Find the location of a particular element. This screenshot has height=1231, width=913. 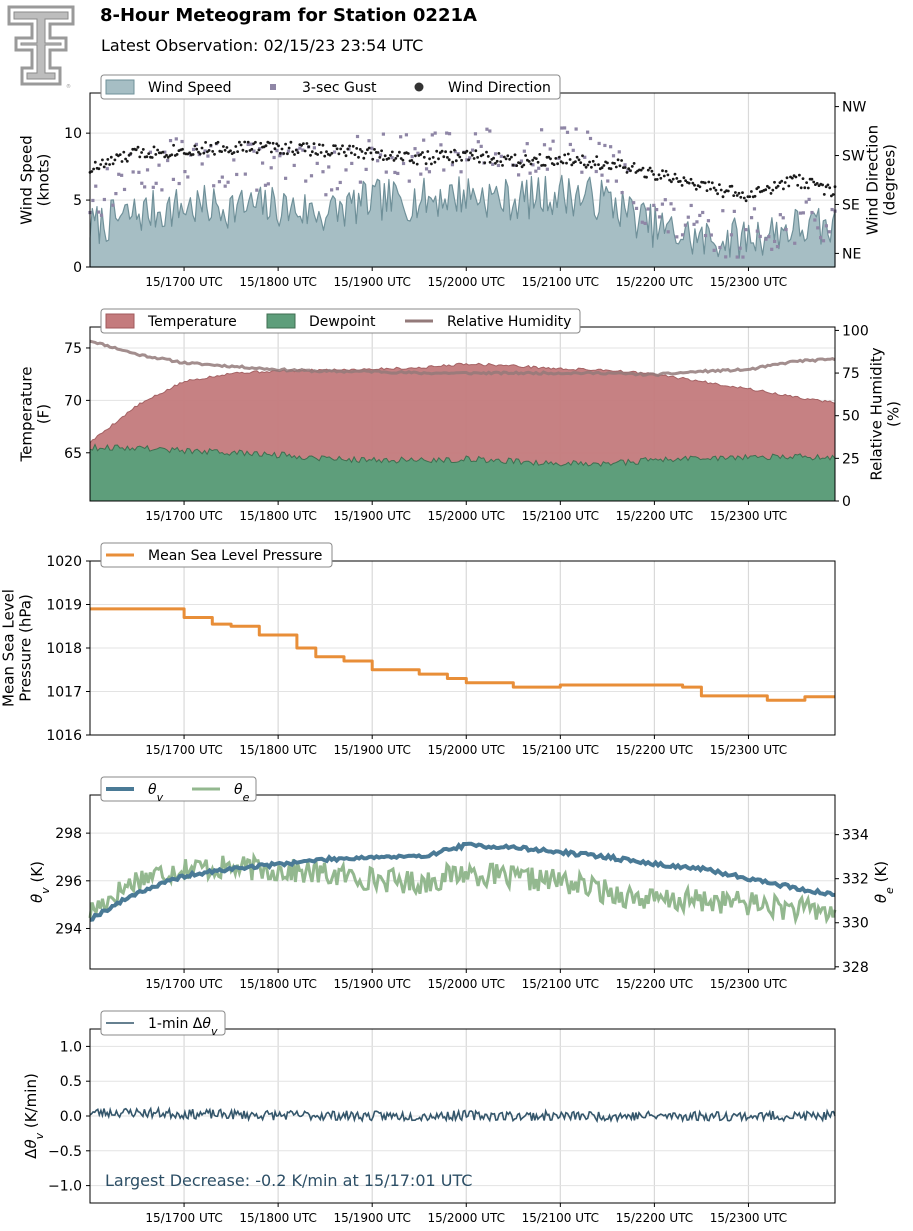

theta-e-line is located at coordinates (462, 888).